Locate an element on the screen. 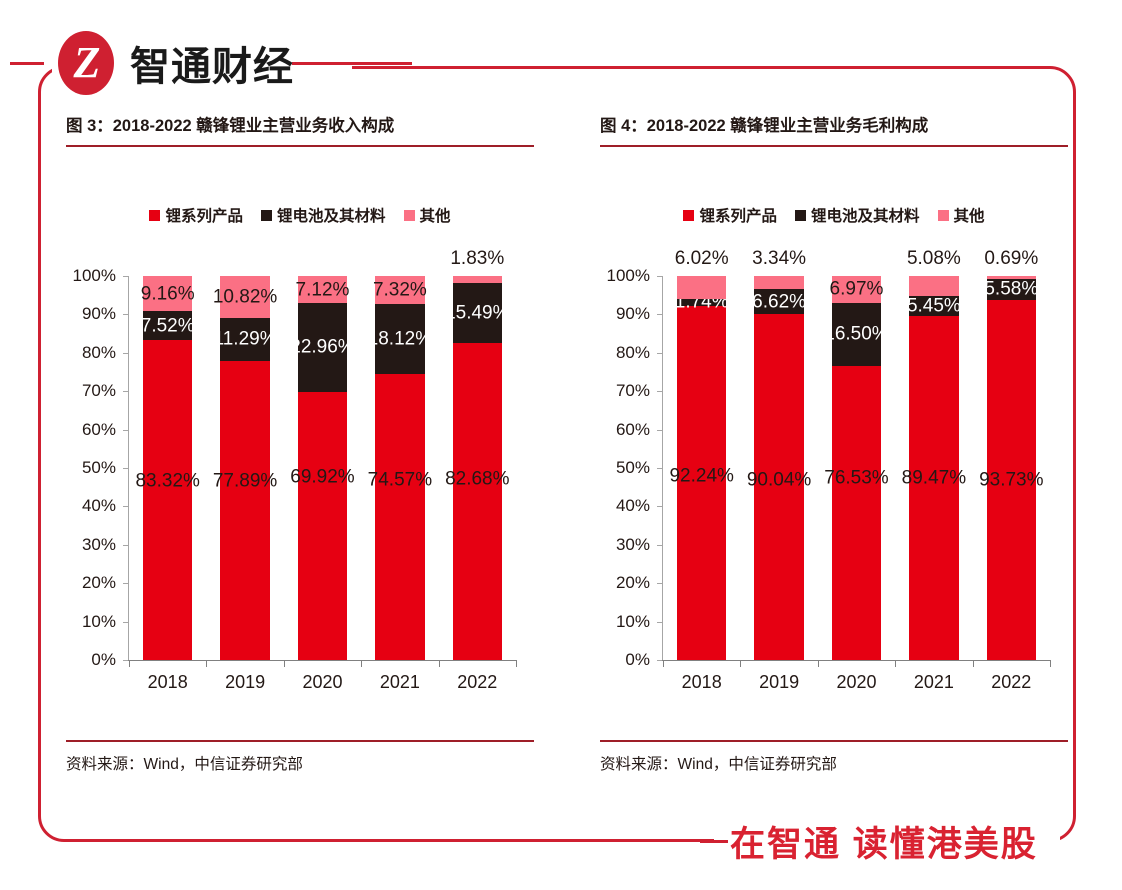 The image size is (1122, 890). y-axis-tick-label: 70% is located at coordinates (98, 391).